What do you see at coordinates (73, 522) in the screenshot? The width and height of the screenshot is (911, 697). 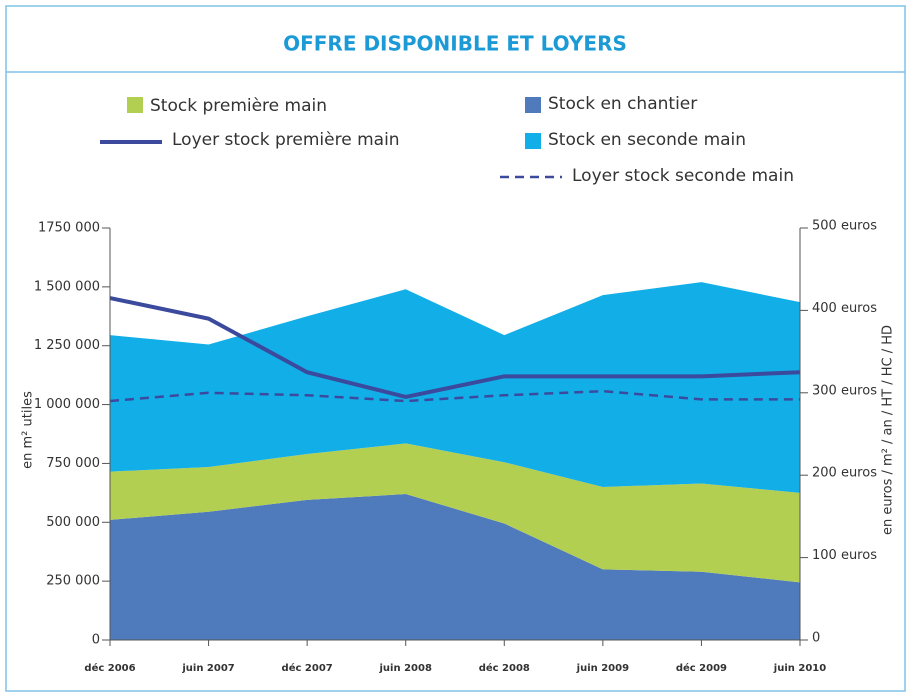 I see `y-tick-label: 500 000` at bounding box center [73, 522].